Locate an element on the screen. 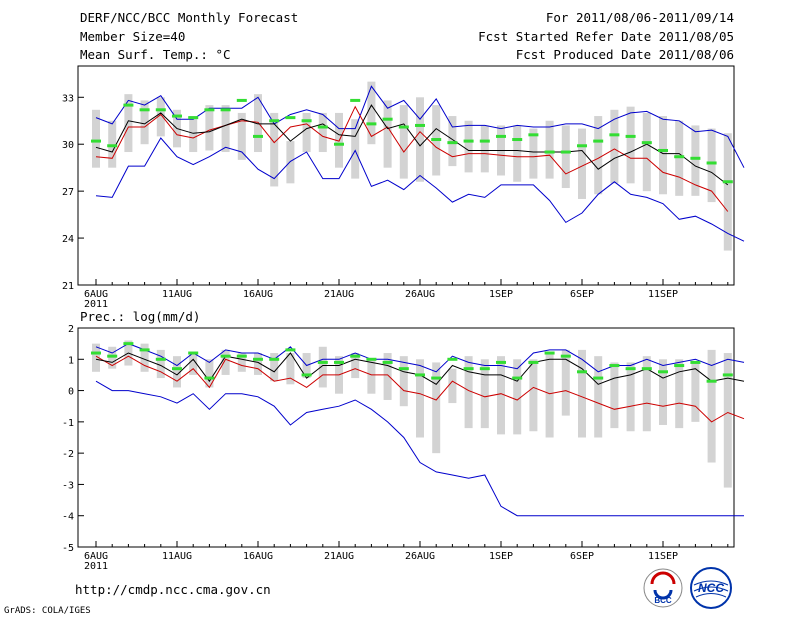 The image size is (800, 618). y-tick-label: 27 is located at coordinates (68, 192).